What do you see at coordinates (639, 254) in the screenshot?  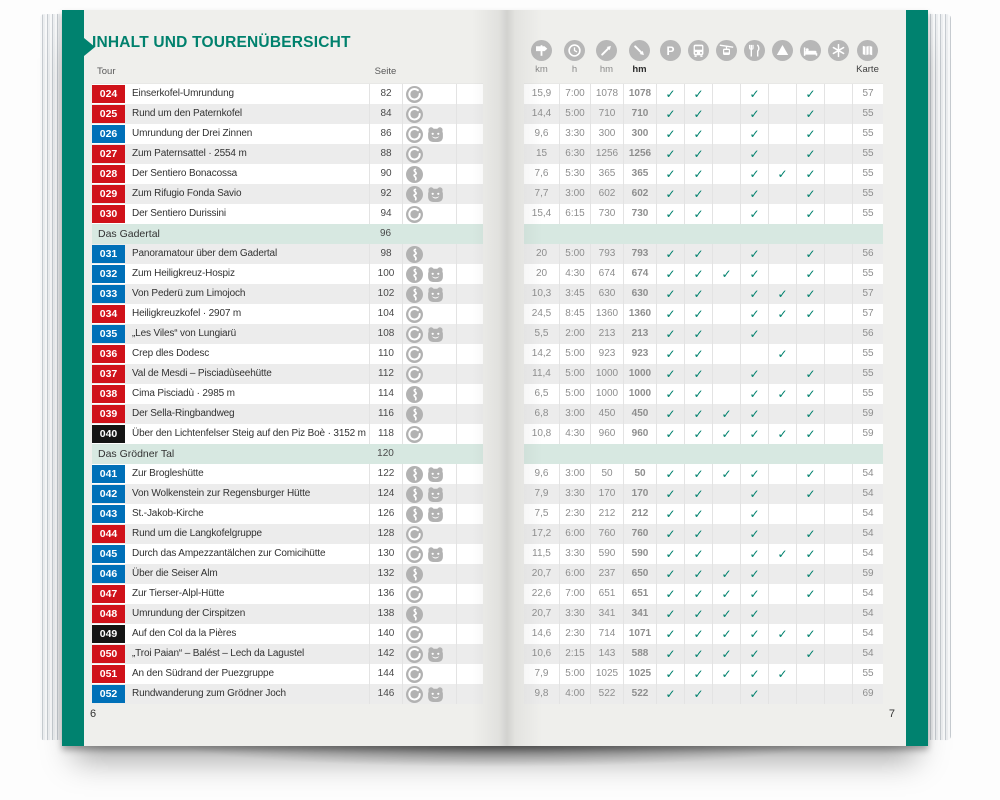 I see `descent-value: 793` at bounding box center [639, 254].